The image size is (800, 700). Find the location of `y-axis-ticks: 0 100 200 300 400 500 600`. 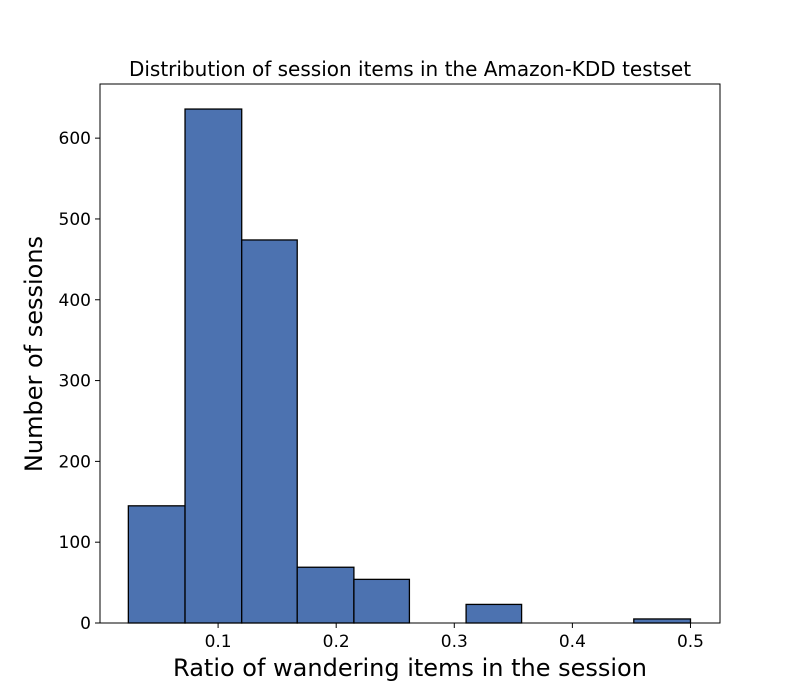

y-axis-ticks: 0 100 200 300 400 500 600 is located at coordinates (79, 381).